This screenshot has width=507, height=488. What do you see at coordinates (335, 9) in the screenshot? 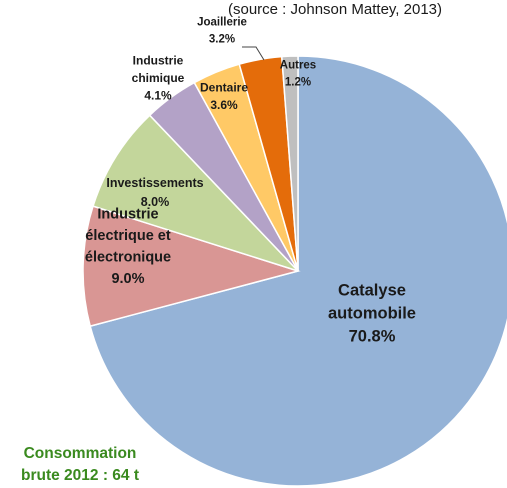
I see `source-note: (source : Johnson Mattey, 2013)` at bounding box center [335, 9].